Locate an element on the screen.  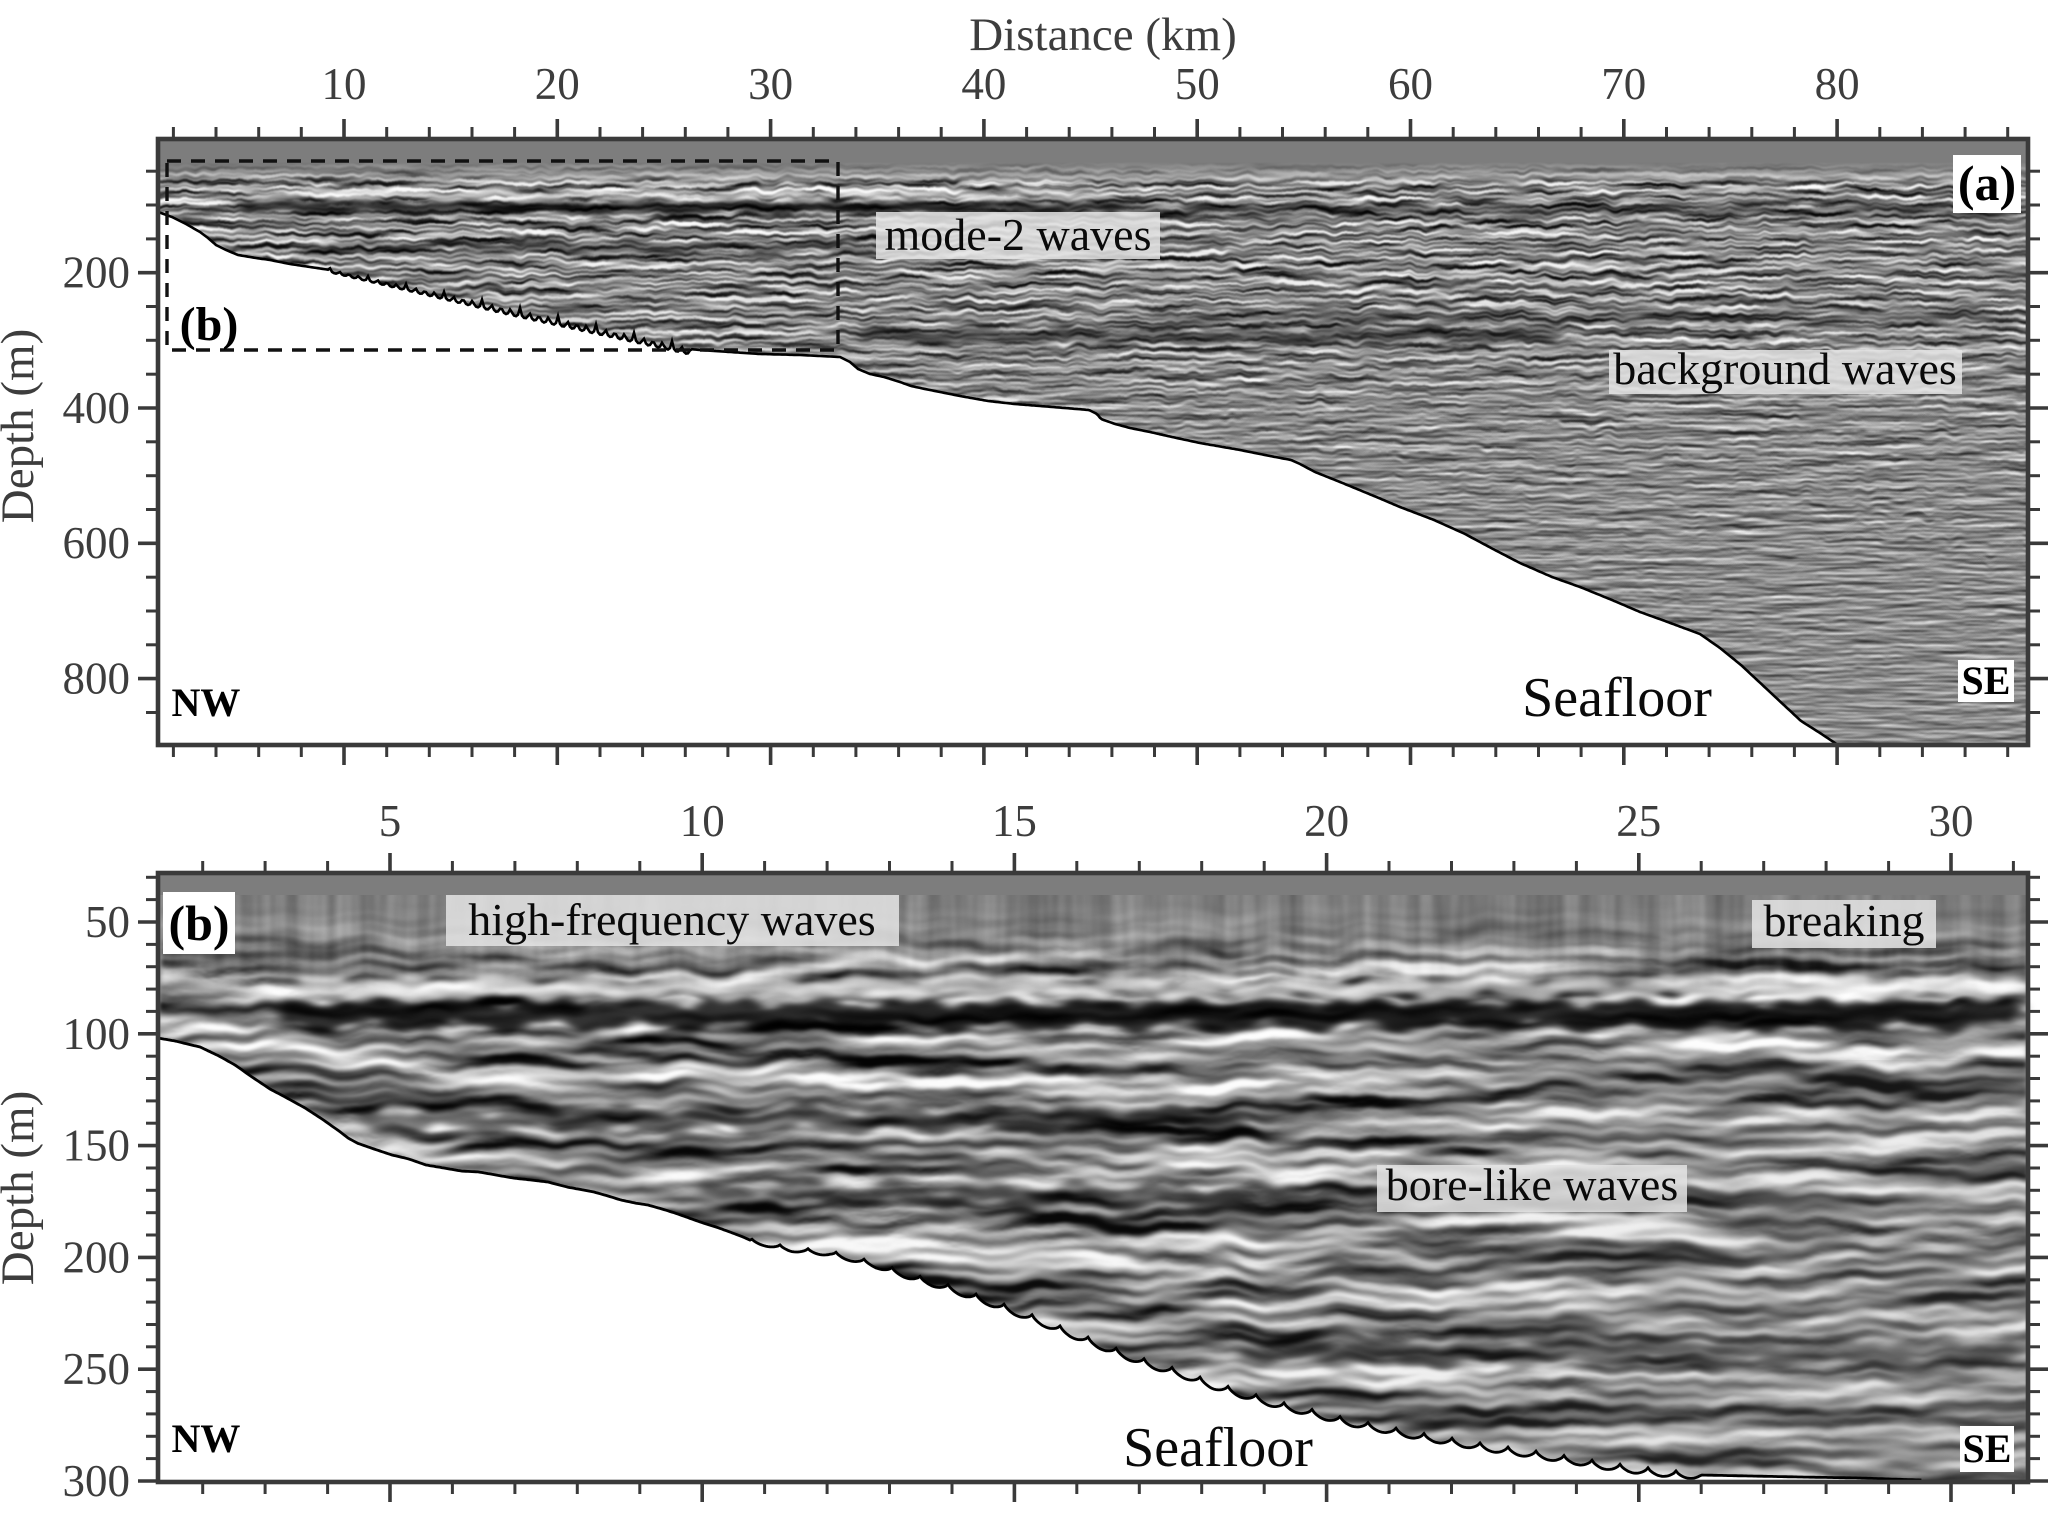
svg-text: 40 is located at coordinates (983, 84).